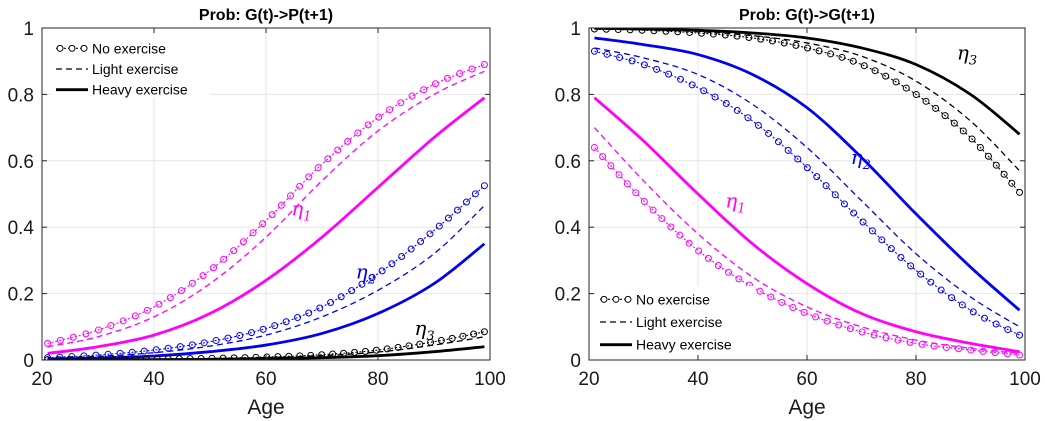  I want to click on legend-label-no-exercise: No exercise, so click(673, 299).